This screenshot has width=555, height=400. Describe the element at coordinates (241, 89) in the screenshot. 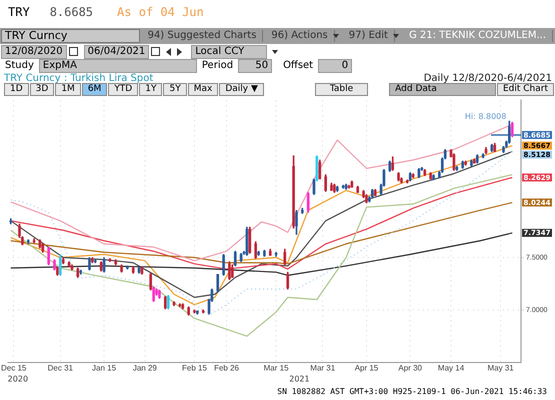

I see `text: Daily ▼` at that location.